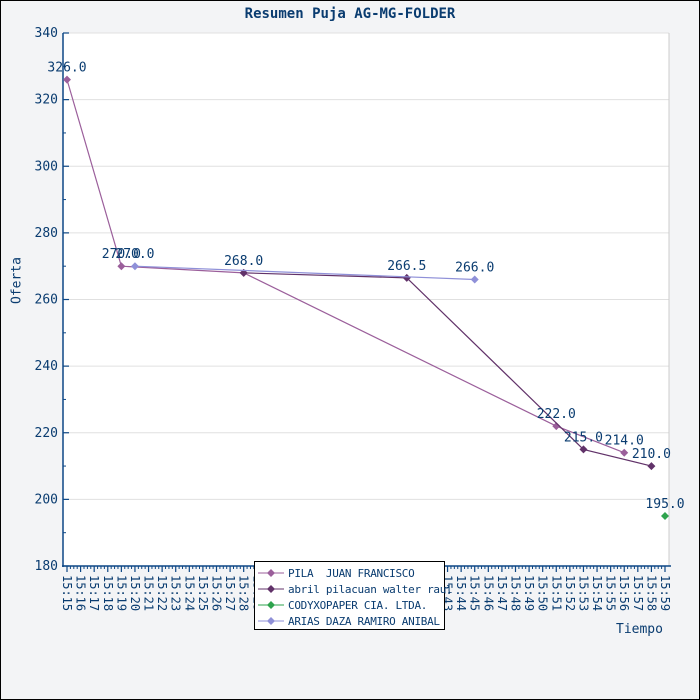 This screenshot has height=700, width=700. I want to click on legend-item-label: PILA JUAN FRANCISCO, so click(351, 573).